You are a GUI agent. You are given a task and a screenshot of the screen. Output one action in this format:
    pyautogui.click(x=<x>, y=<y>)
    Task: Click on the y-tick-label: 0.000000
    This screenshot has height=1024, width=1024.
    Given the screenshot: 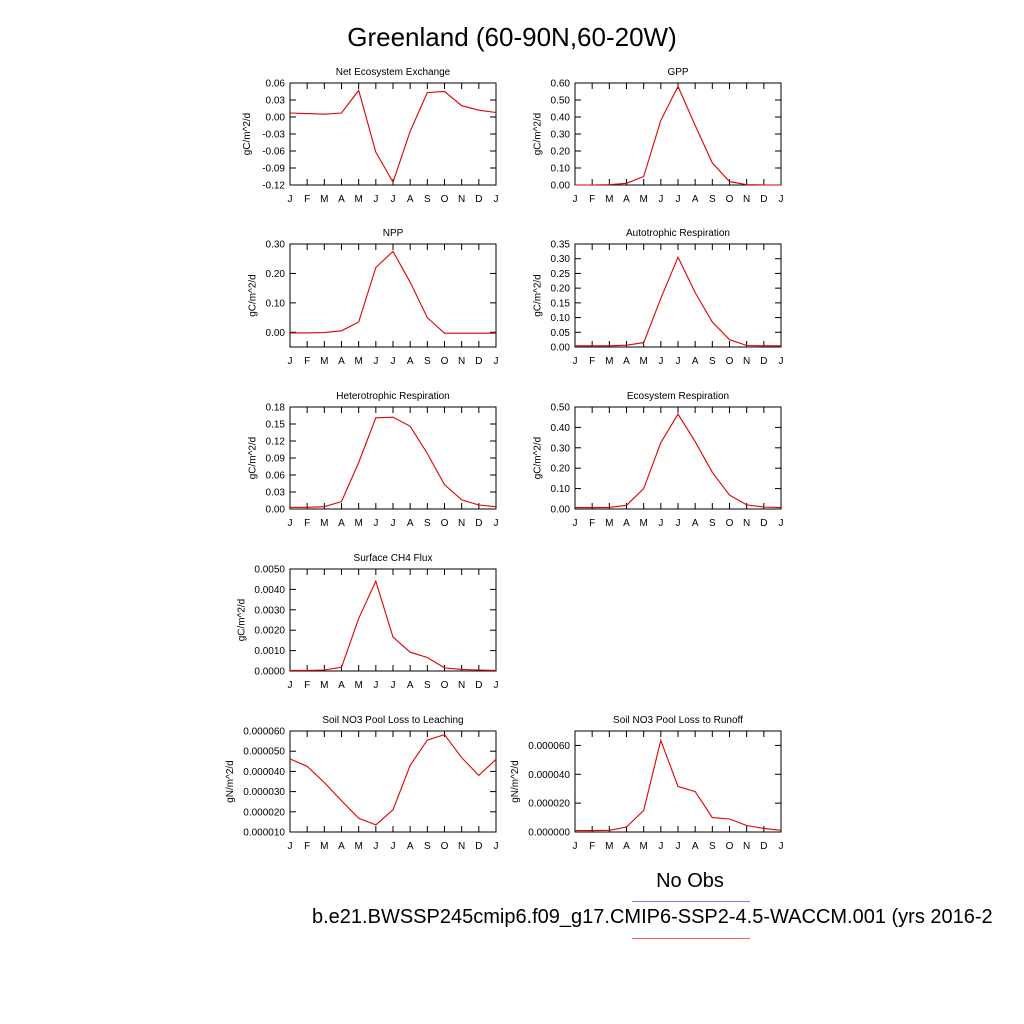 What is the action you would take?
    pyautogui.click(x=549, y=833)
    